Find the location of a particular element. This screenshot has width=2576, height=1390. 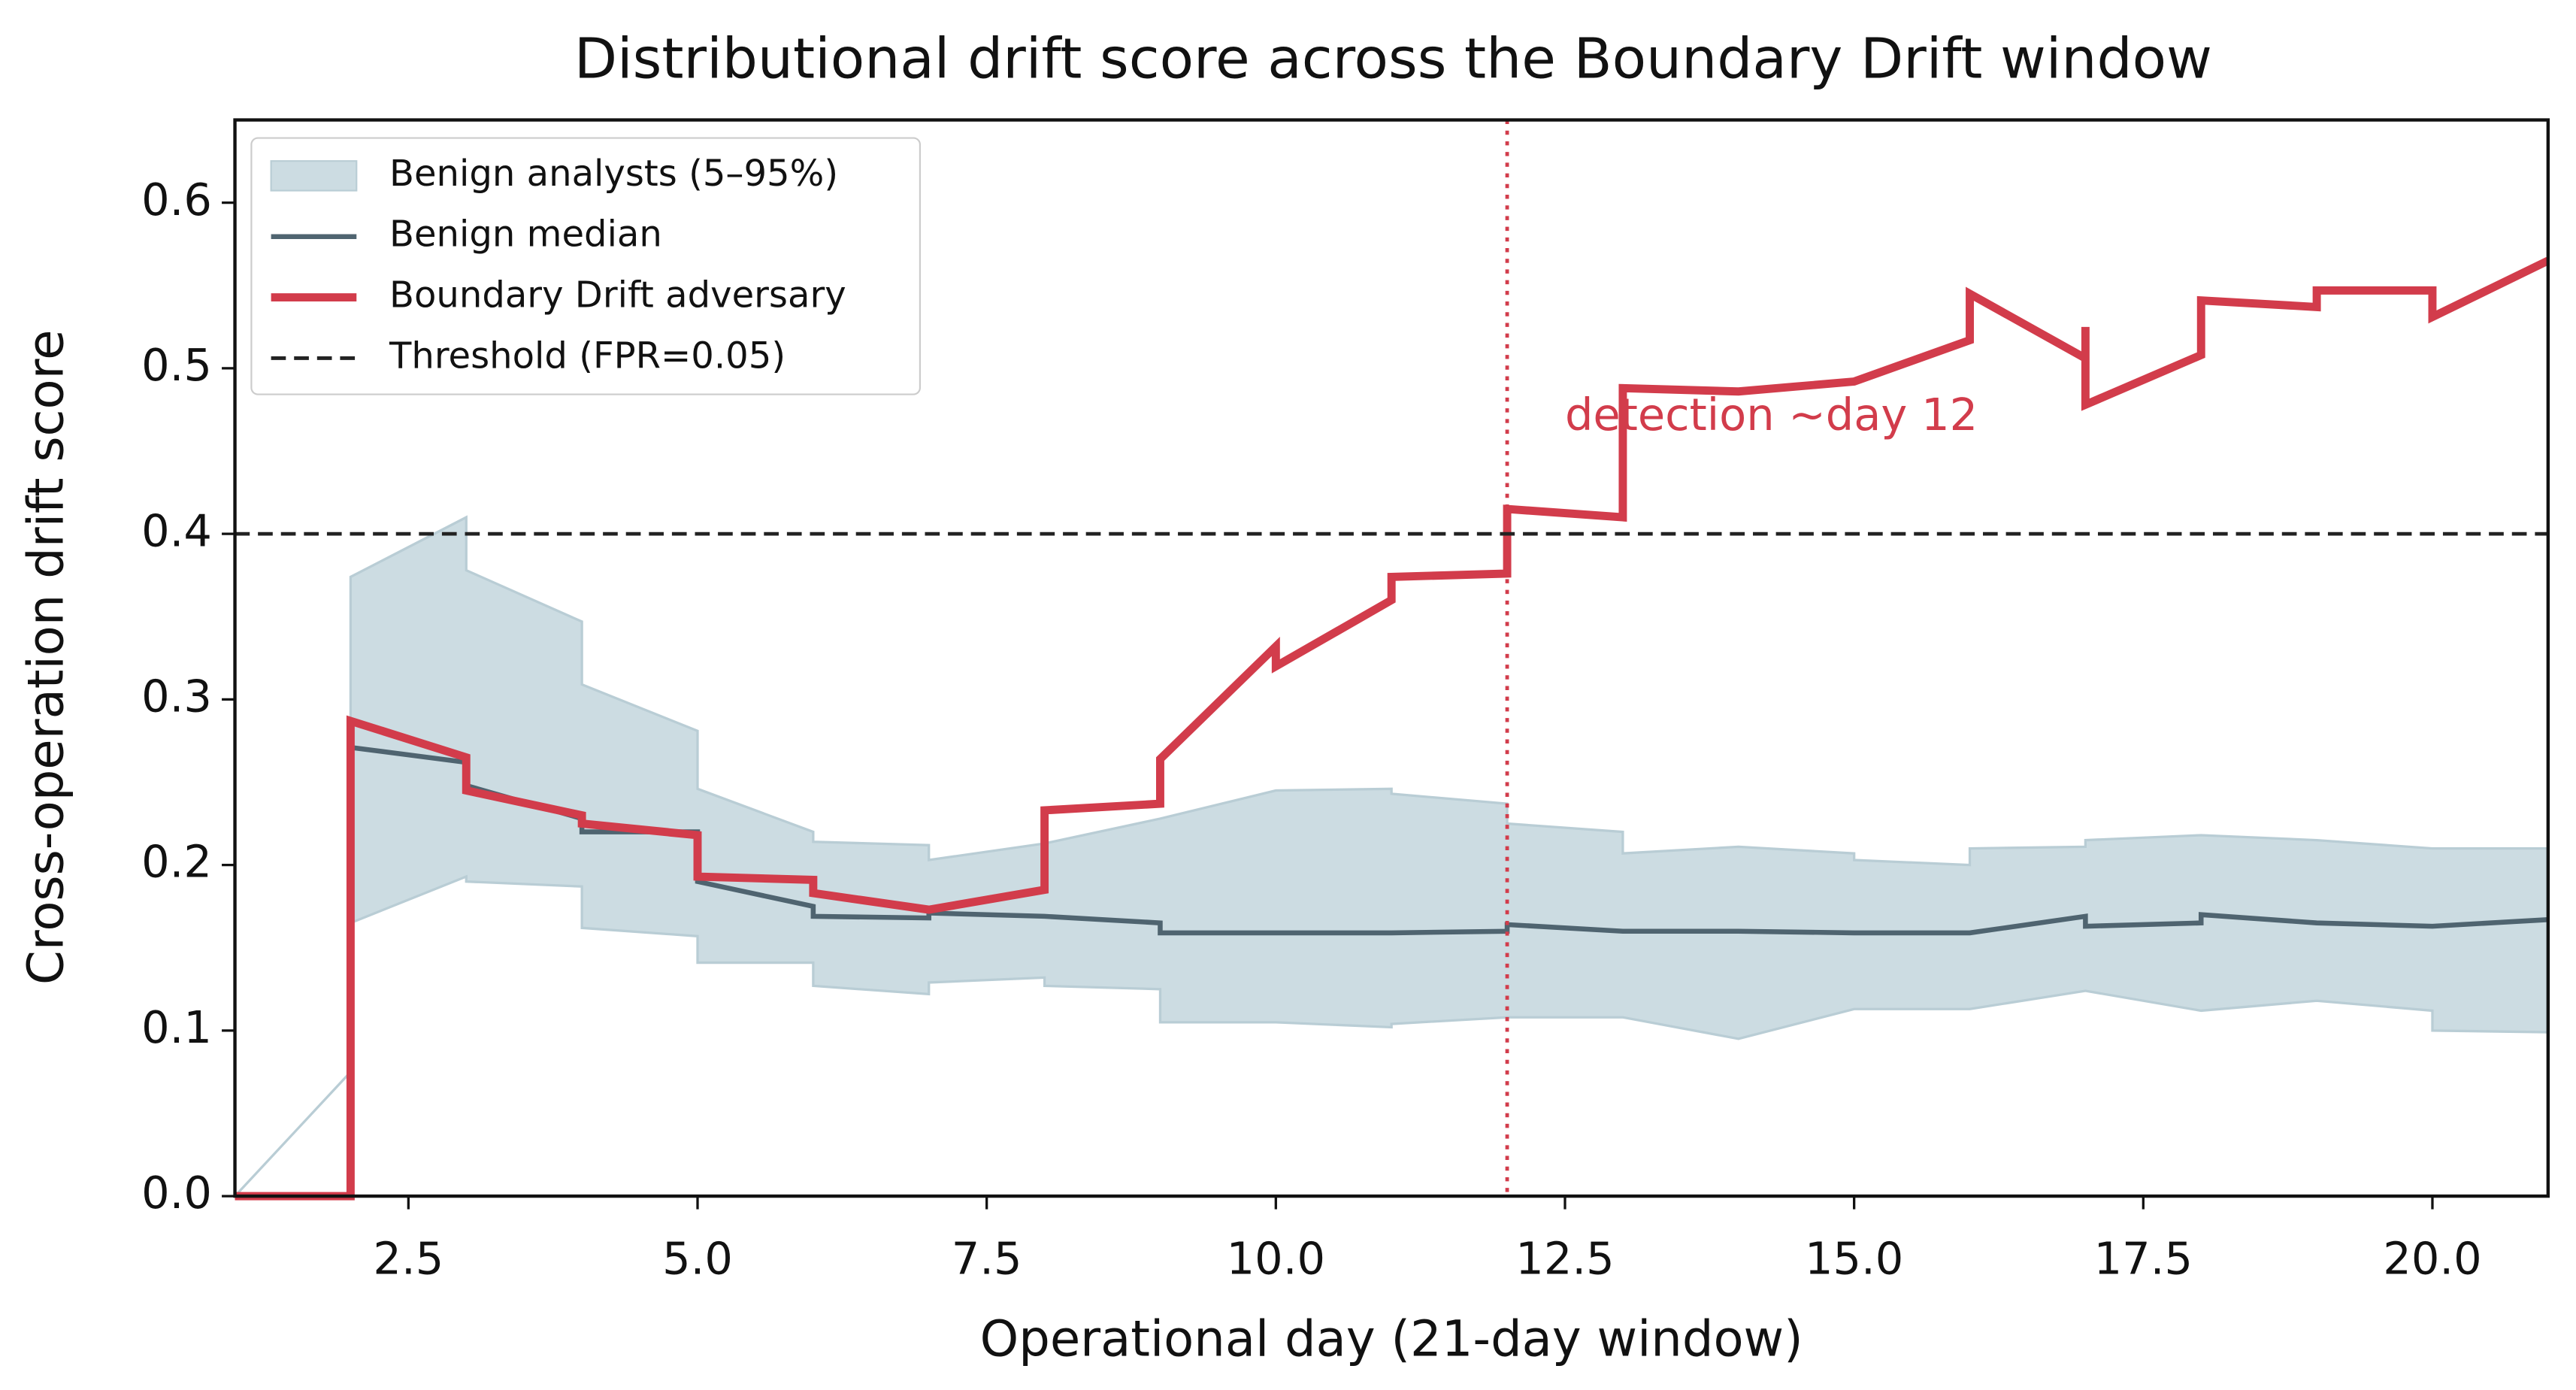

y-tick-label: 0.0 is located at coordinates (176, 1193).